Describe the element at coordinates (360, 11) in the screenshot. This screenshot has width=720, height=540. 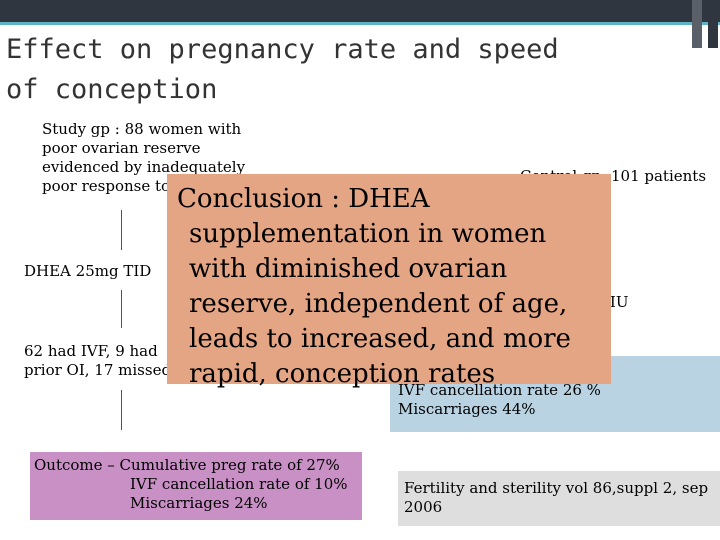
I see `top-header-bar` at that location.